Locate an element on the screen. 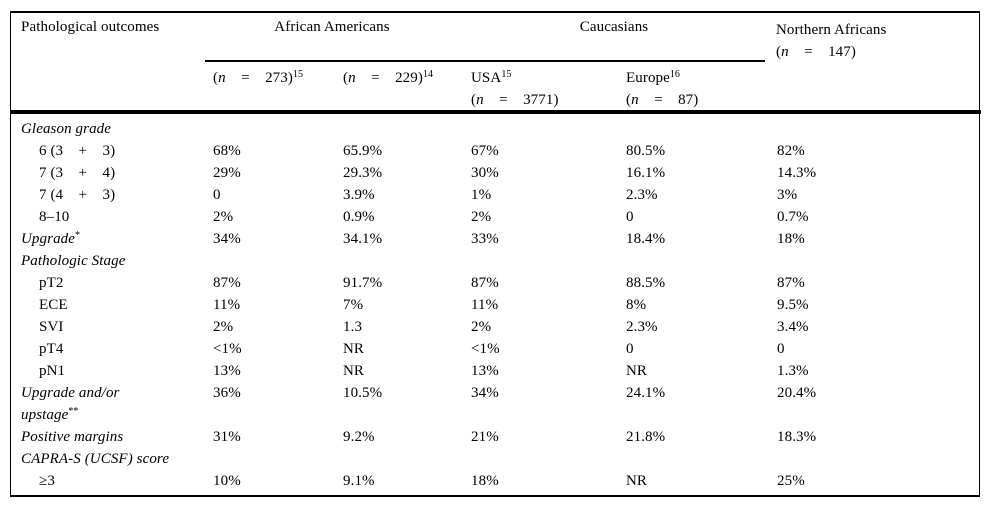 The image size is (992, 507). table-row: 7 (4 + 3) 0 3.9% 1% 2.3% 3% is located at coordinates (497, 195).